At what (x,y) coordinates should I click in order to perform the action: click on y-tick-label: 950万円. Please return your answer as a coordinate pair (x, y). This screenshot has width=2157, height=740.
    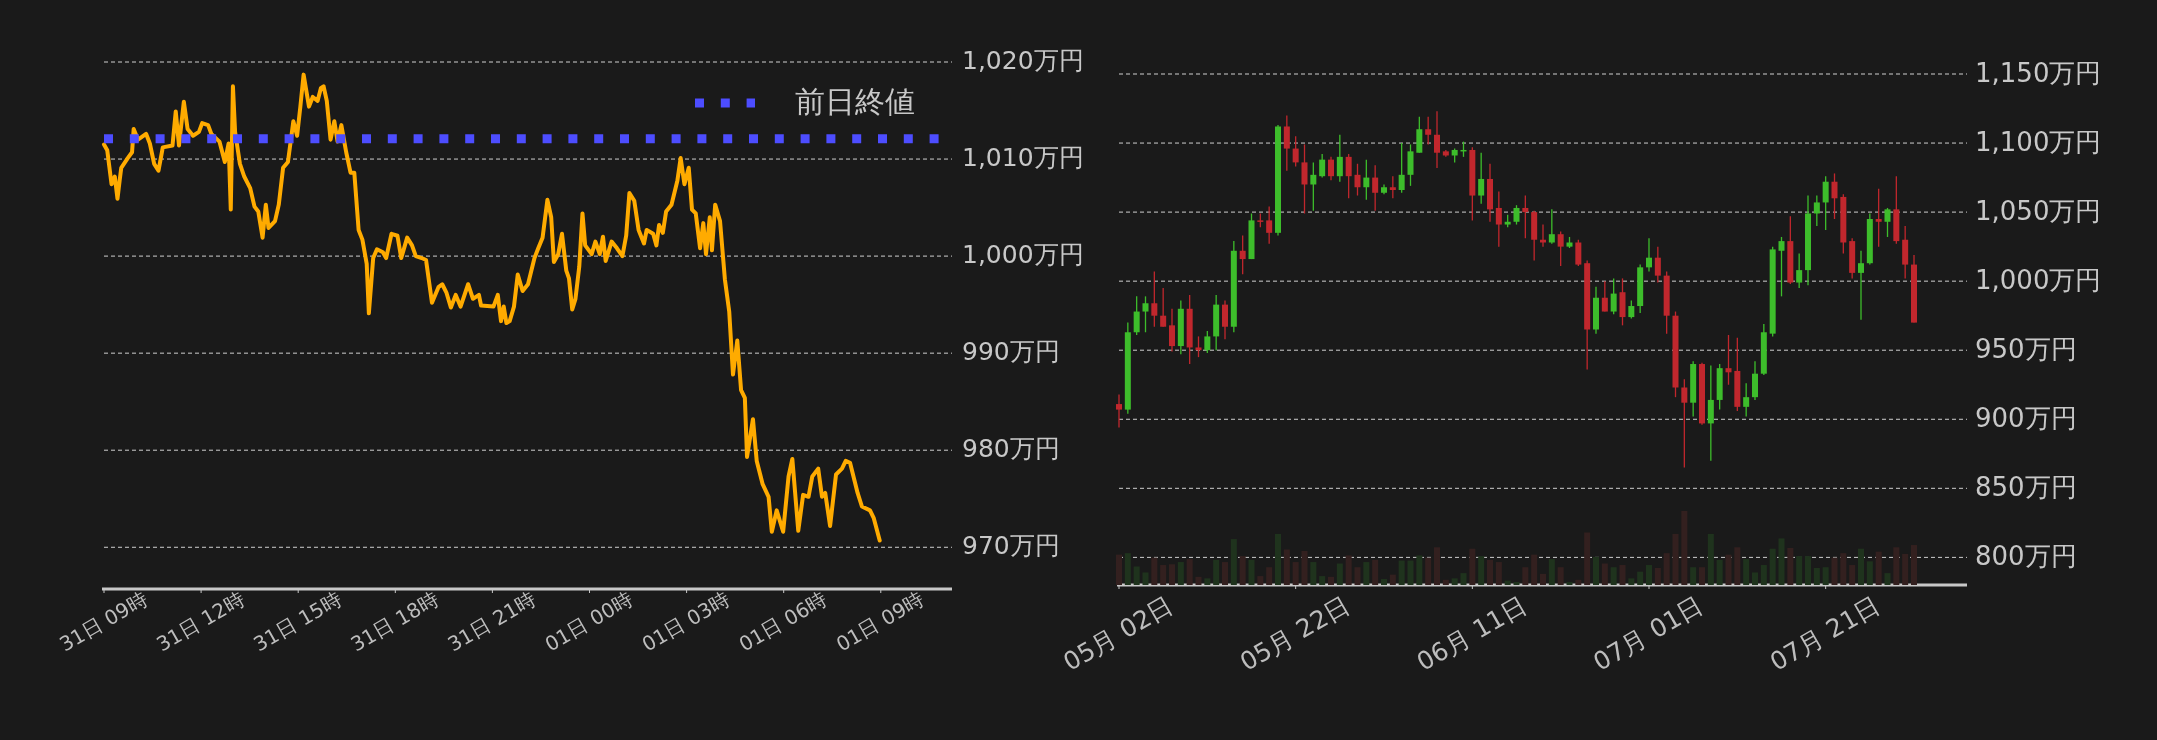
    Looking at the image, I should click on (2026, 348).